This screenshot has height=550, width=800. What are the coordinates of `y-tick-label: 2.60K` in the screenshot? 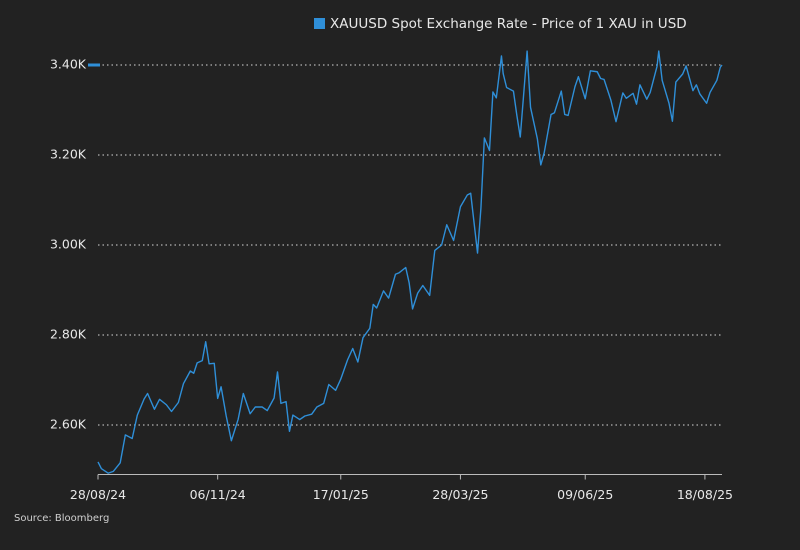 It's located at (68, 424).